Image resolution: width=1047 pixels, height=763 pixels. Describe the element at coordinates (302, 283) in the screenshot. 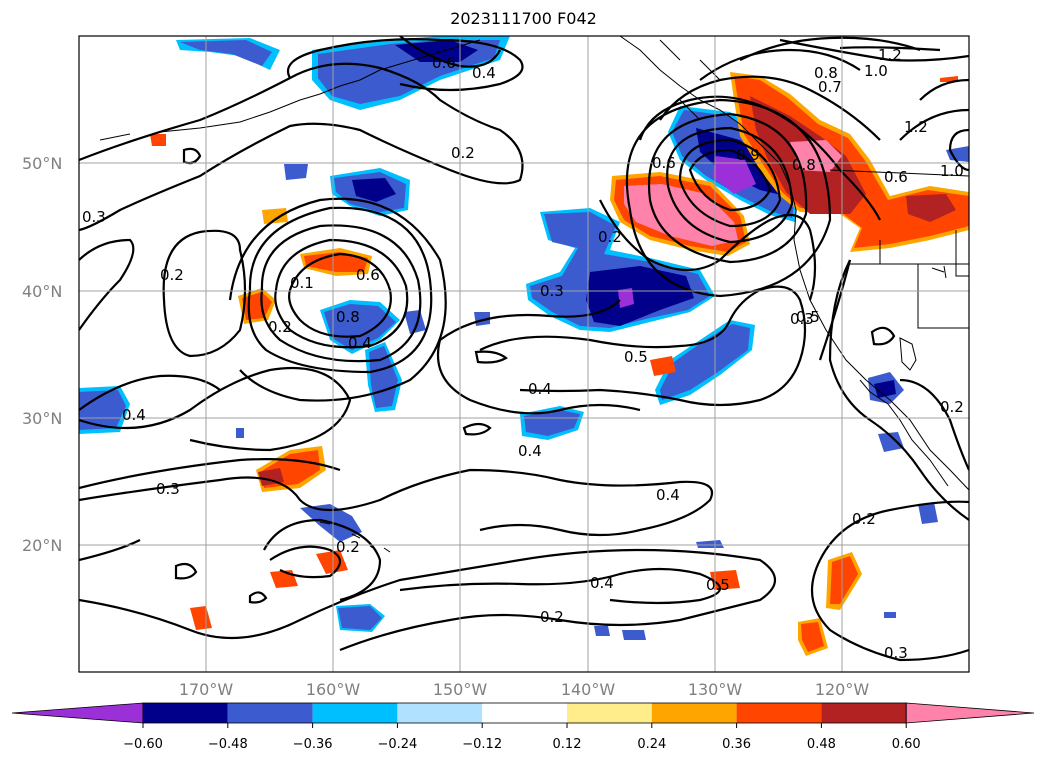

I see `contour-label: 0.1` at that location.